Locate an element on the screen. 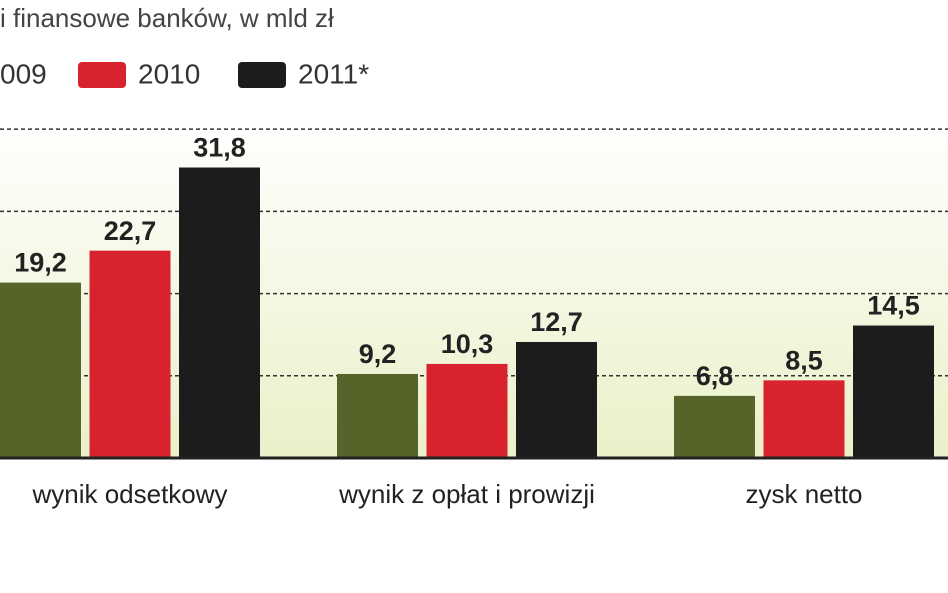  value-label: 9,2 is located at coordinates (378, 354).